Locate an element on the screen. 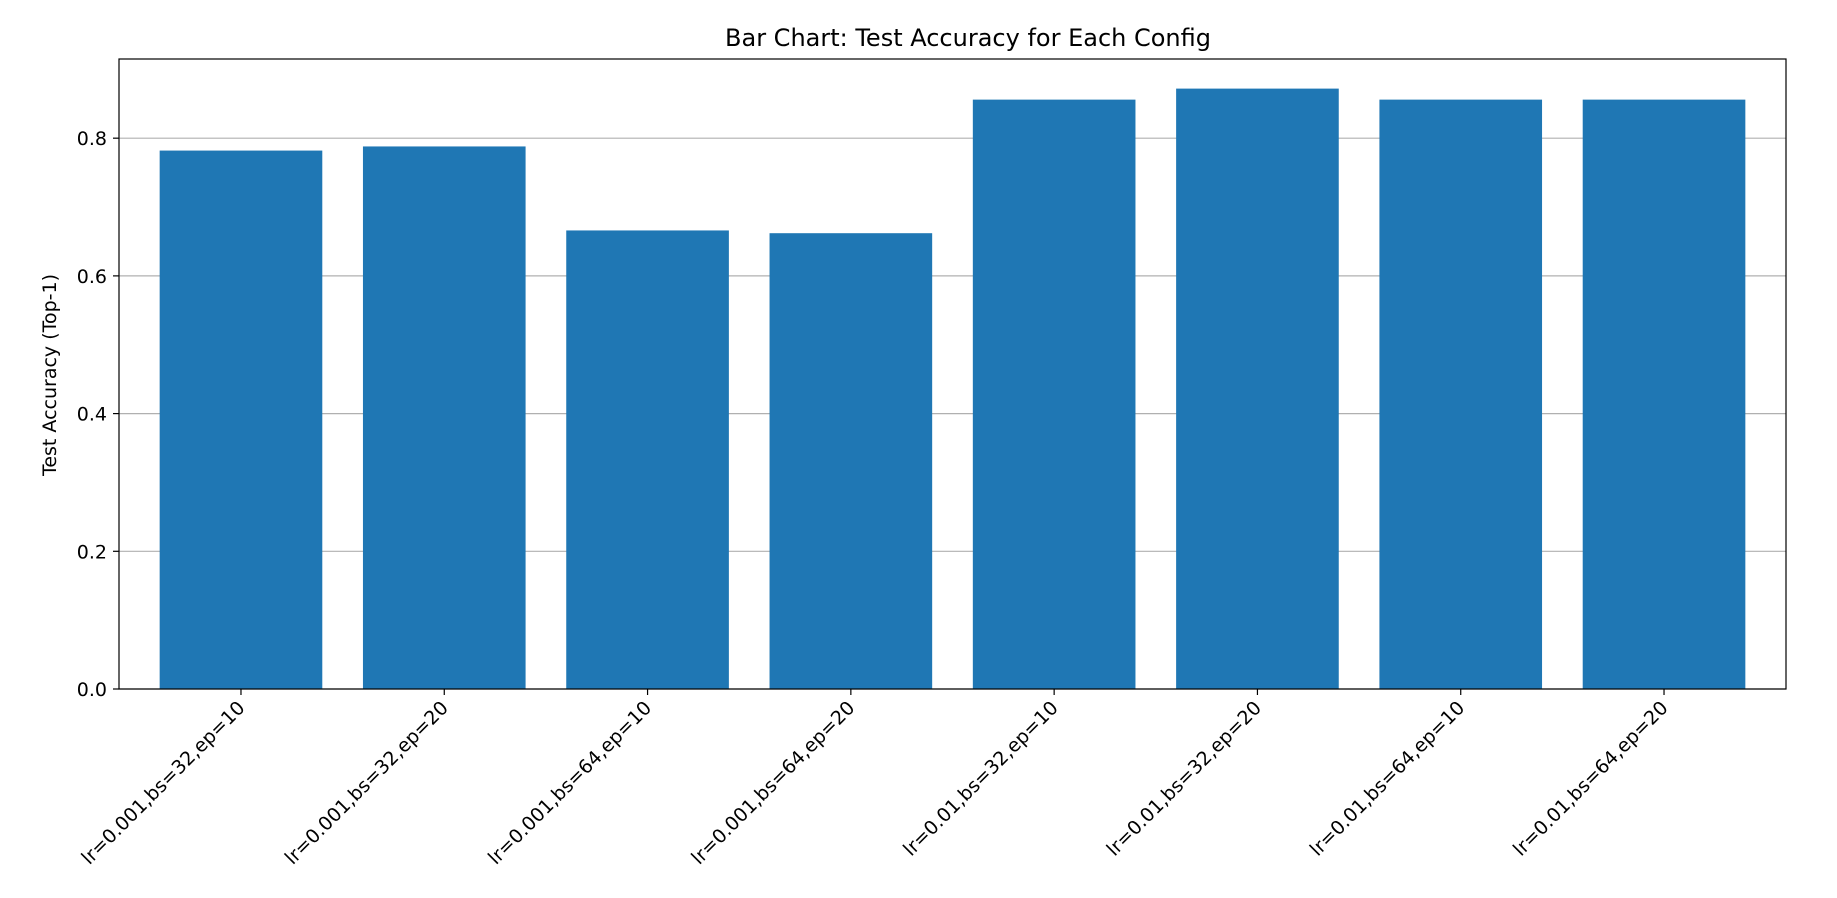  y-tick-label: 0.6 is located at coordinates (92, 277).